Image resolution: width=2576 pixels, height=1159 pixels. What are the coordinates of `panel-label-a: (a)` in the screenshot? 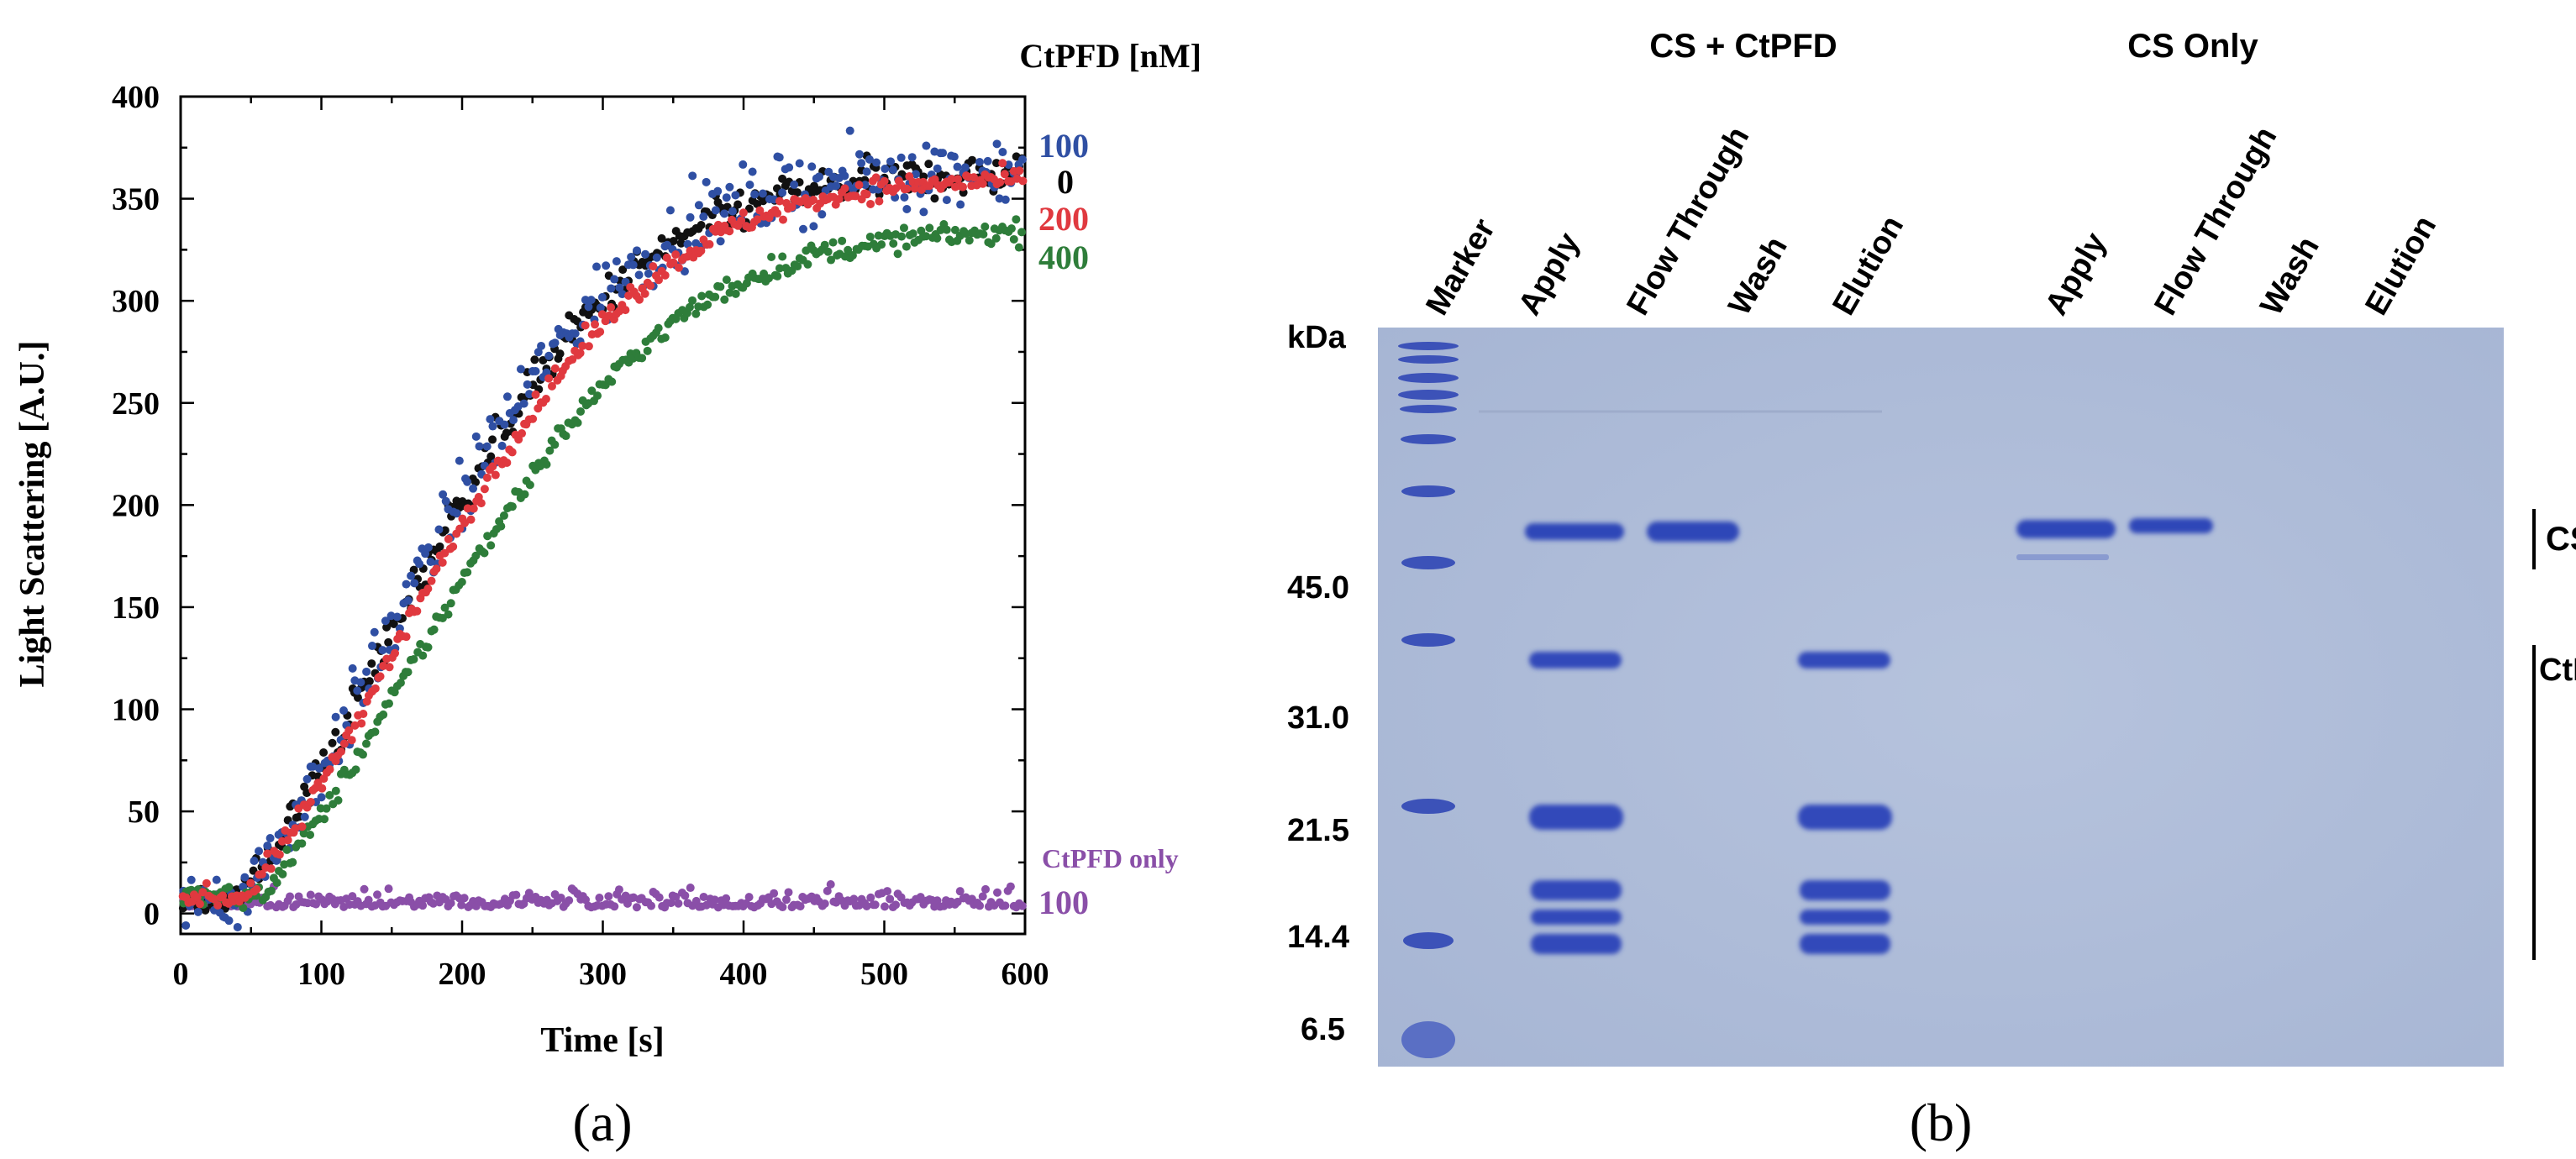 It's located at (602, 1122).